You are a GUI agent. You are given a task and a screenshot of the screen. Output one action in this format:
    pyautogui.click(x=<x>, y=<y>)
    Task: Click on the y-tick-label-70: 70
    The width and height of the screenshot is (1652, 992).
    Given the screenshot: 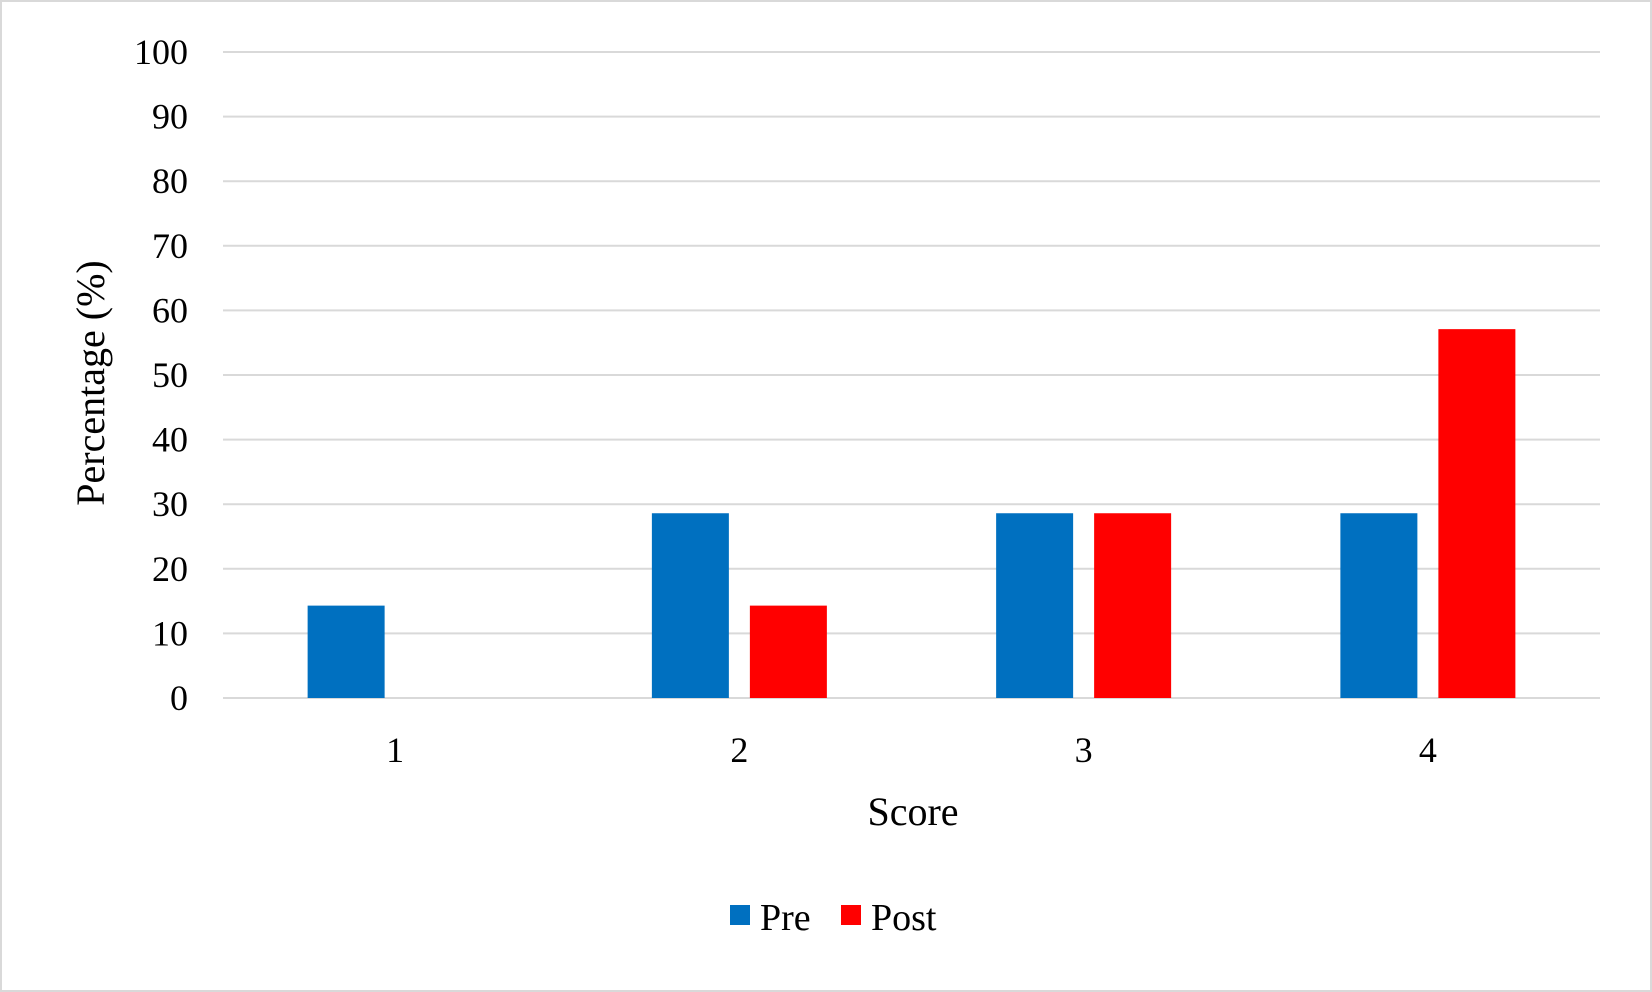 What is the action you would take?
    pyautogui.click(x=170, y=246)
    